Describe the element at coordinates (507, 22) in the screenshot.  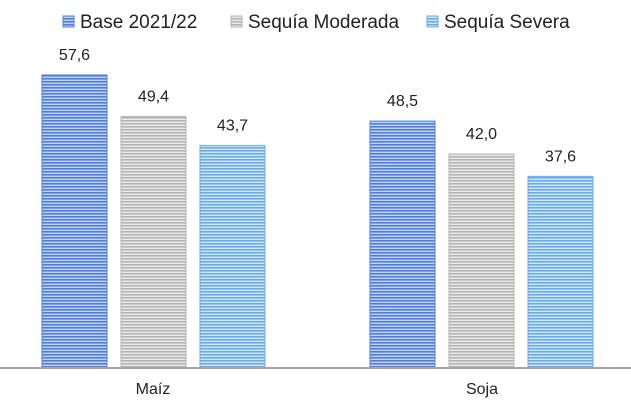
I see `legend-label-sequia-severa: Sequía Severa` at that location.